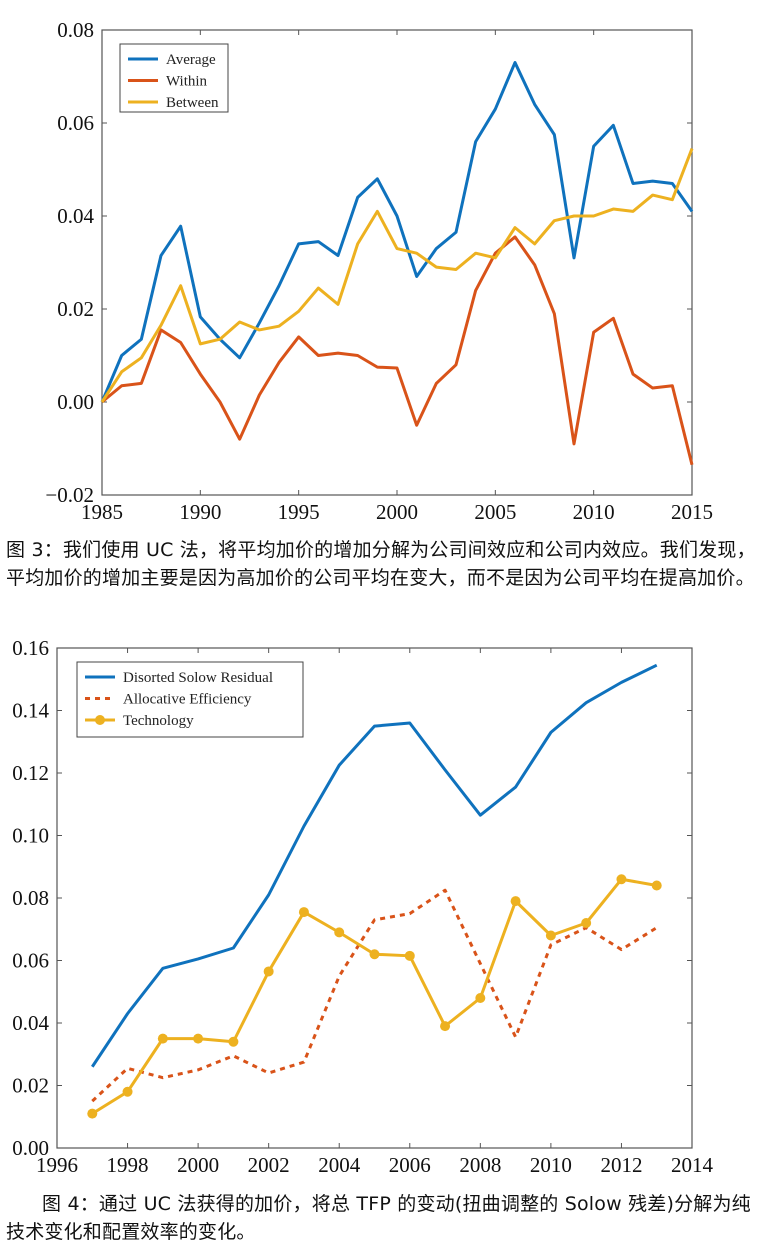  What do you see at coordinates (692, 512) in the screenshot?
I see `x-tick-label: 2015` at bounding box center [692, 512].